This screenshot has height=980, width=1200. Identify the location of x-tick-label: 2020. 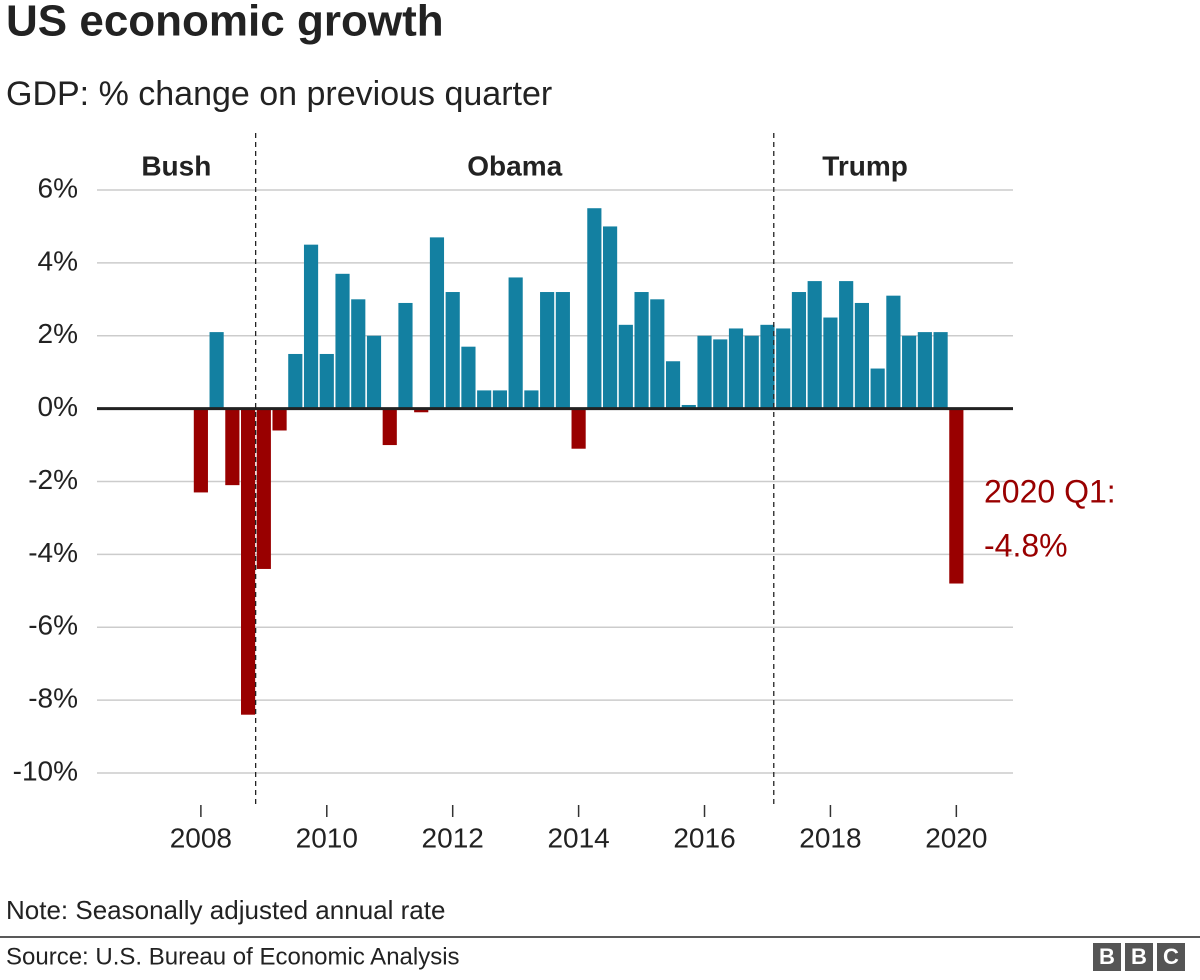
(956, 837).